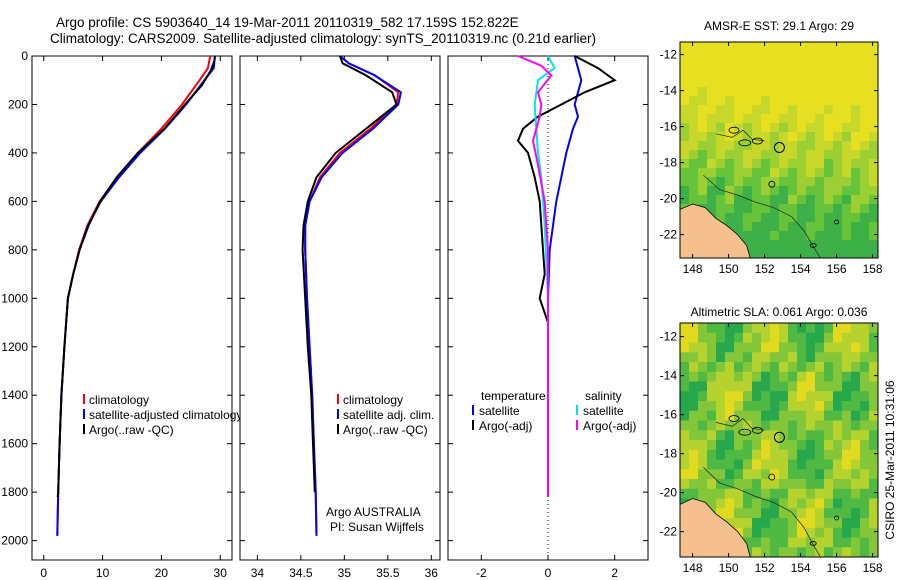 The image size is (900, 580). What do you see at coordinates (14, 298) in the screenshot?
I see `y-tick-label: 1000` at bounding box center [14, 298].